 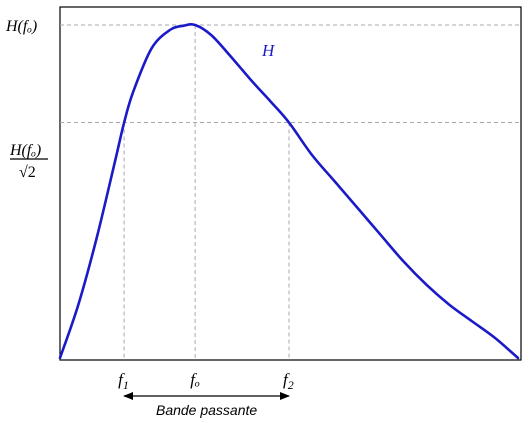 I want to click on x-tick-label-f1: f1, so click(x=123, y=381).